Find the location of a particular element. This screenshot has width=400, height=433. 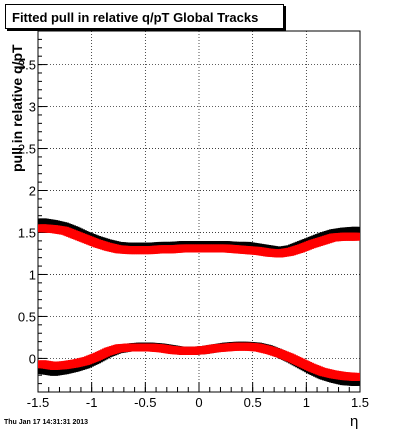

y-tick-label: 1.5 is located at coordinates (27, 232).